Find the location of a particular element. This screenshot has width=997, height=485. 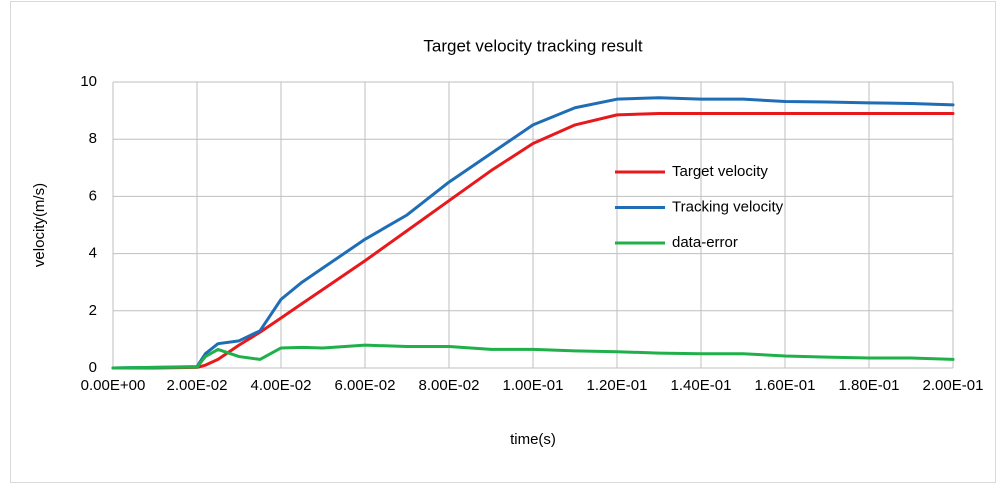

x-tick-label: 2.00E-01 is located at coordinates (953, 385).